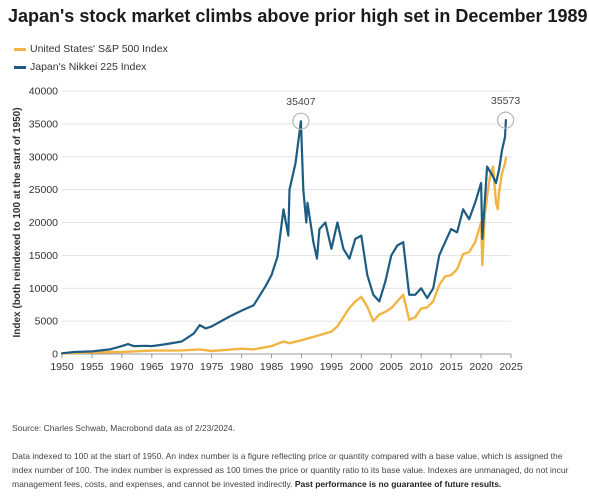 The width and height of the screenshot is (589, 501). I want to click on y-tick-label: 15000, so click(43, 256).